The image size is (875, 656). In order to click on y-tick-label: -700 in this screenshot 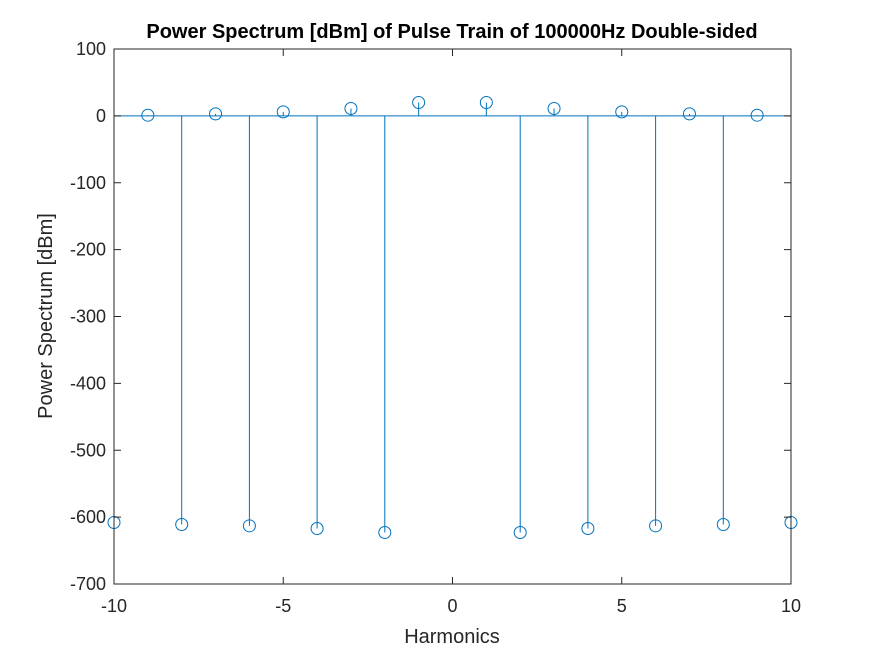, I will do `click(88, 584)`.